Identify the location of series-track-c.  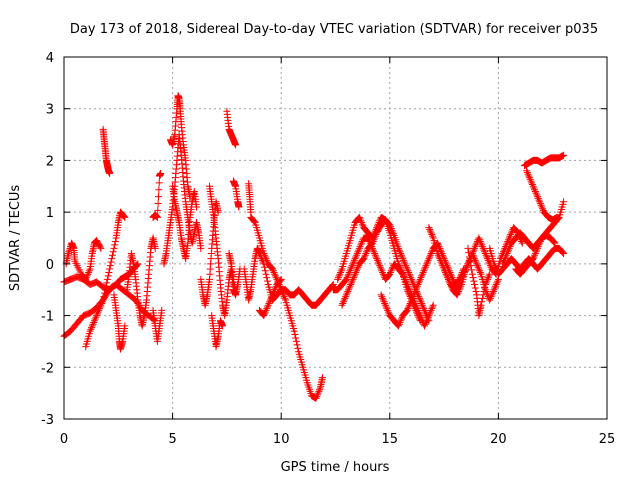
(83, 260).